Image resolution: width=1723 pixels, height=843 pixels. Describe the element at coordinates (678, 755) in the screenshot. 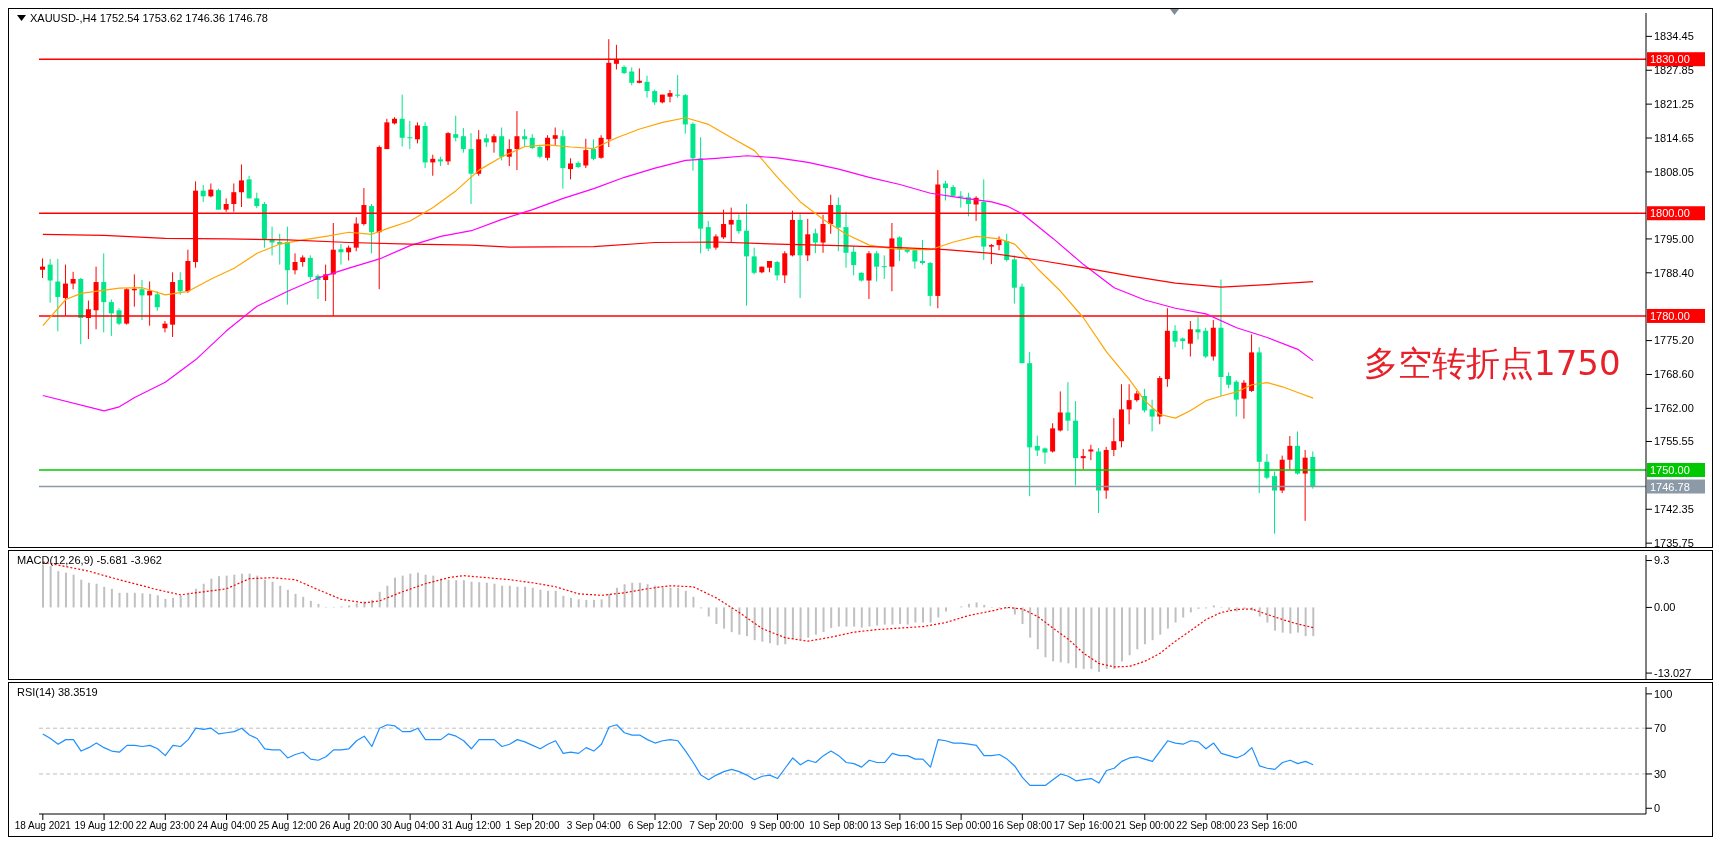

I see `line-series` at that location.